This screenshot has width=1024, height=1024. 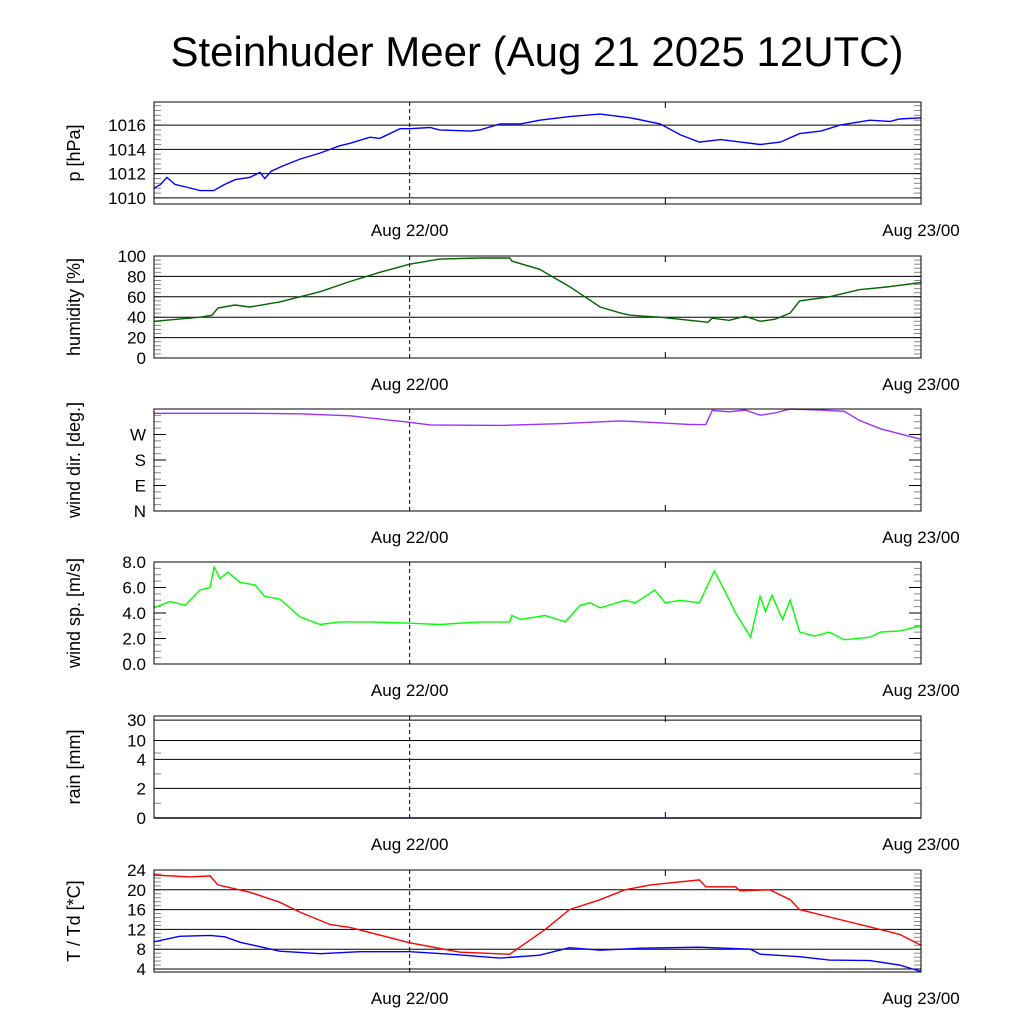 I want to click on y-axis-label: rain [mm], so click(x=74, y=766).